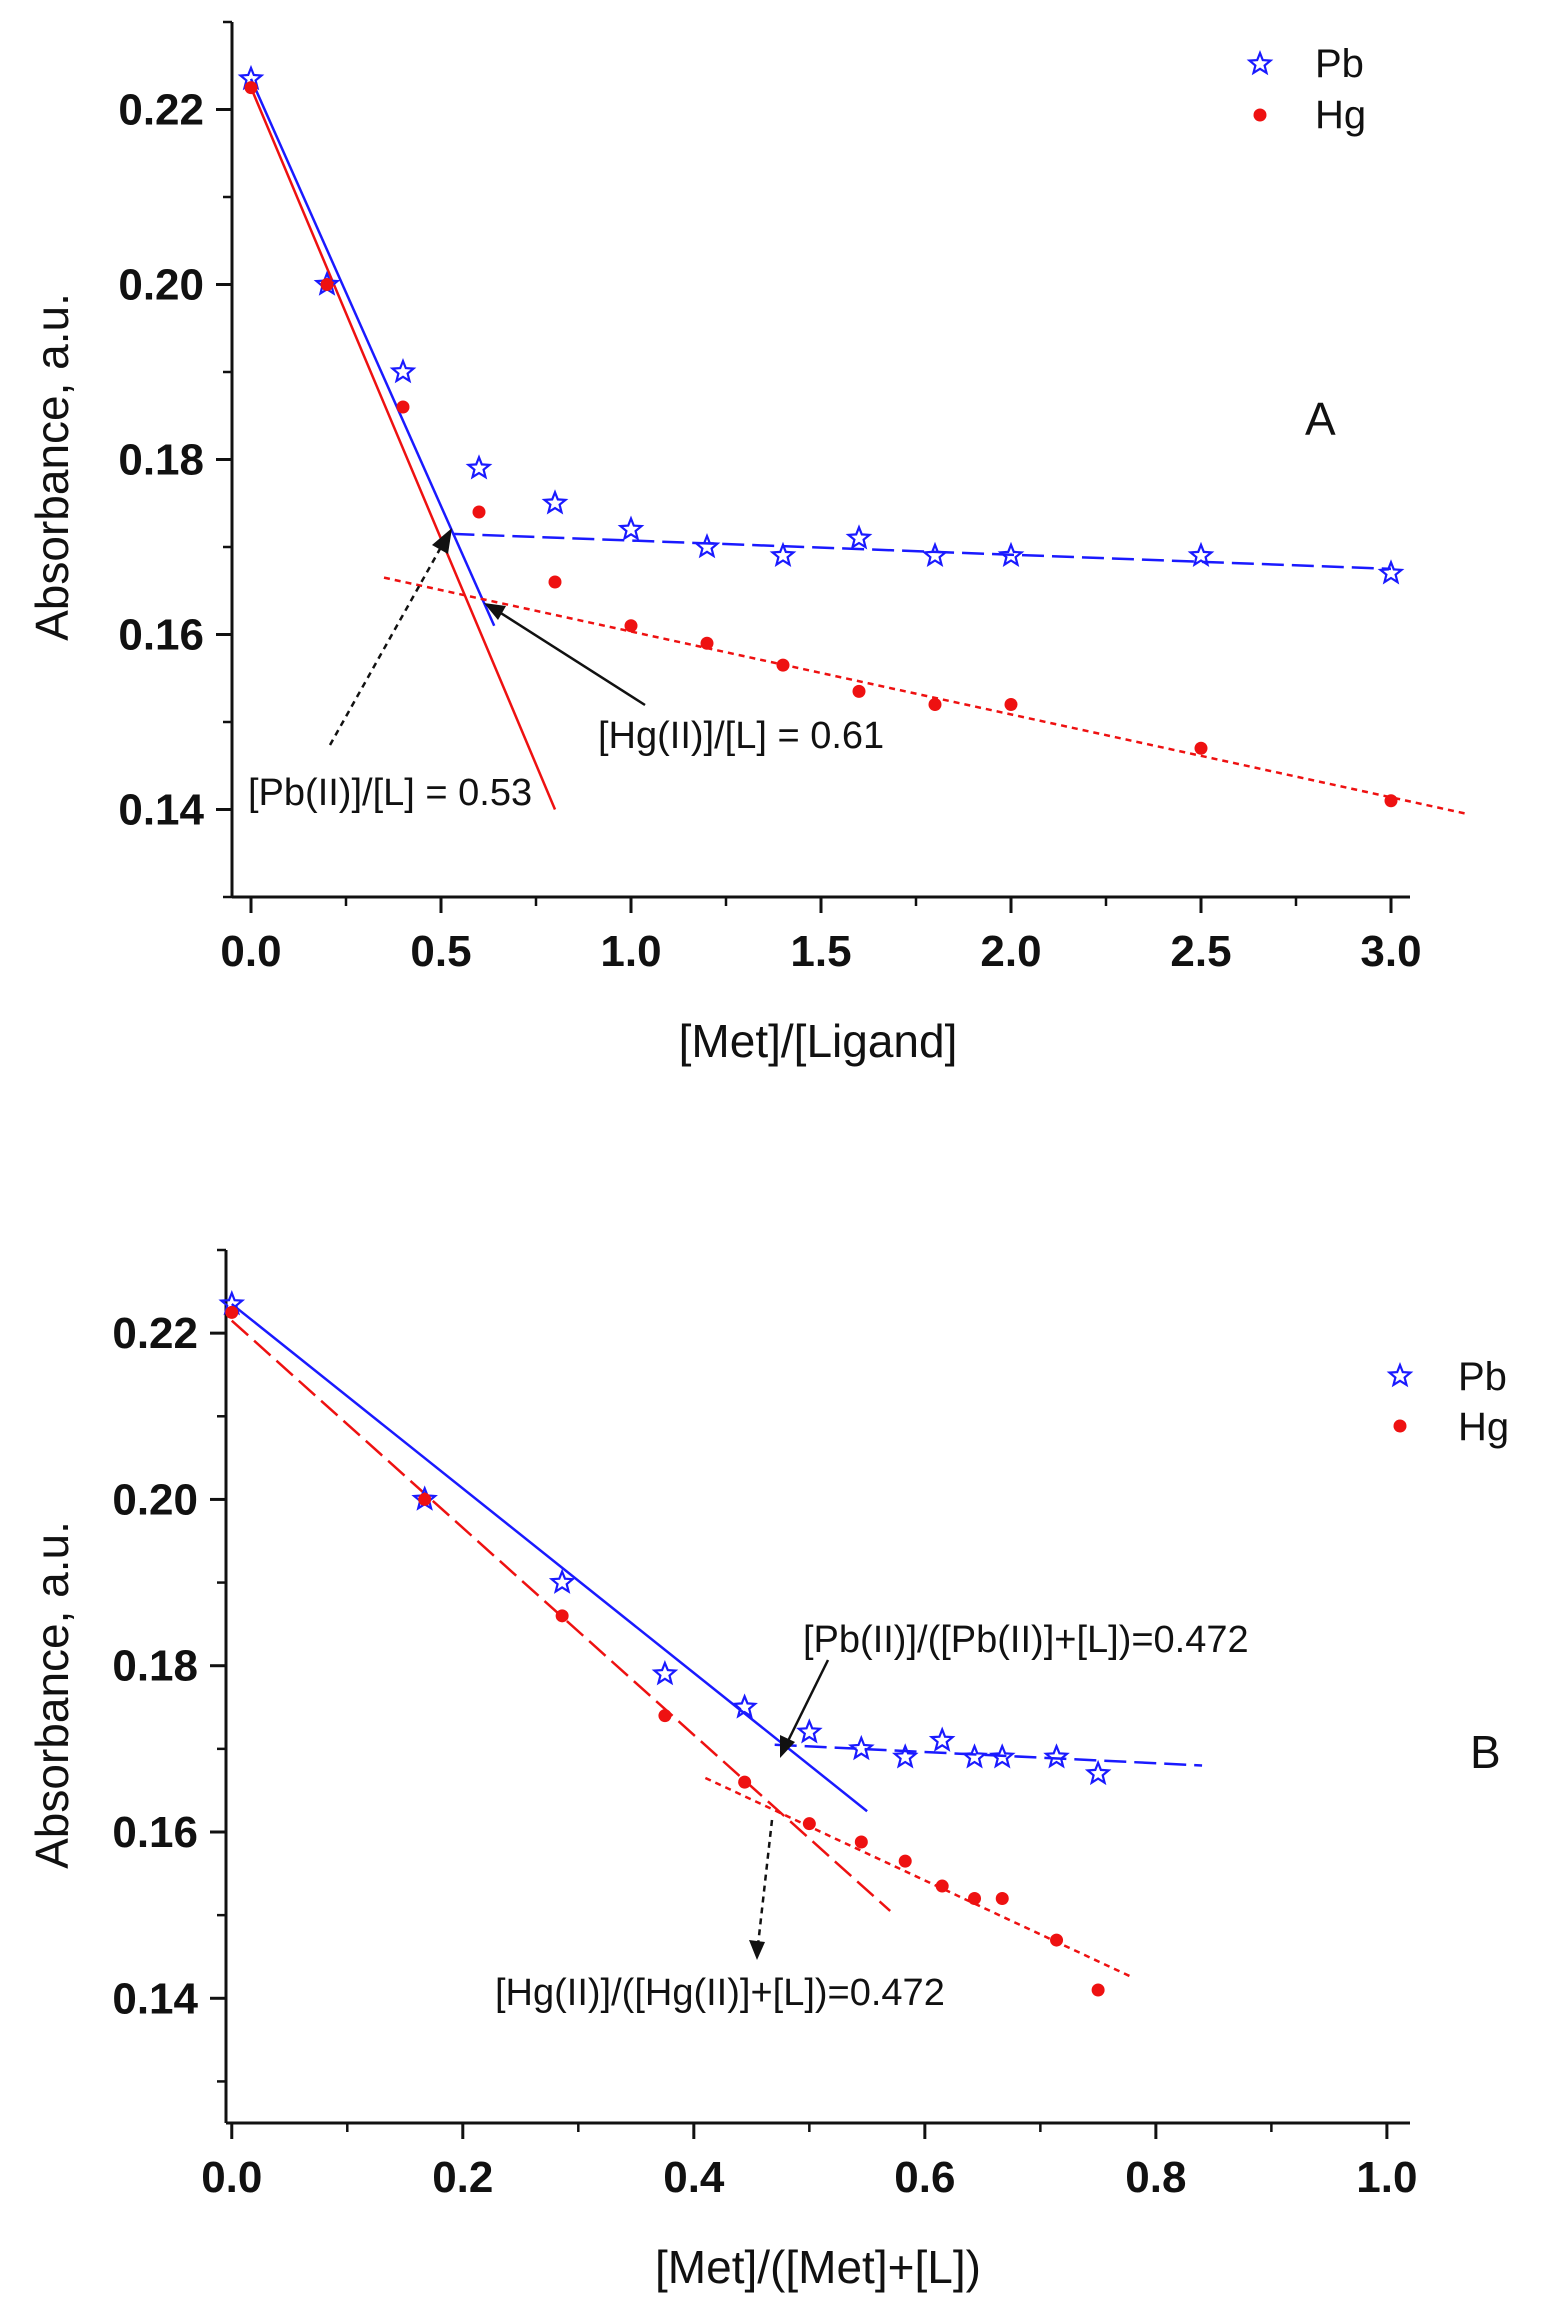 Image resolution: width=1542 pixels, height=2313 pixels. What do you see at coordinates (390, 793) in the screenshot?
I see `pb-ratio-annotation: [Pb(II)]/[L] = 0.53` at bounding box center [390, 793].